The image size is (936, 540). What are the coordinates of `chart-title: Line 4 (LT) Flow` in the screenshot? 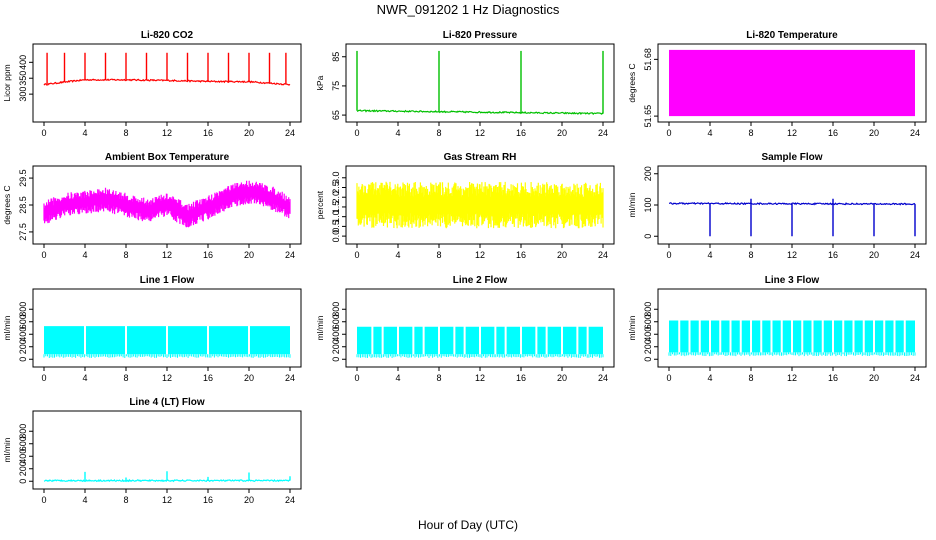 It's located at (167, 402).